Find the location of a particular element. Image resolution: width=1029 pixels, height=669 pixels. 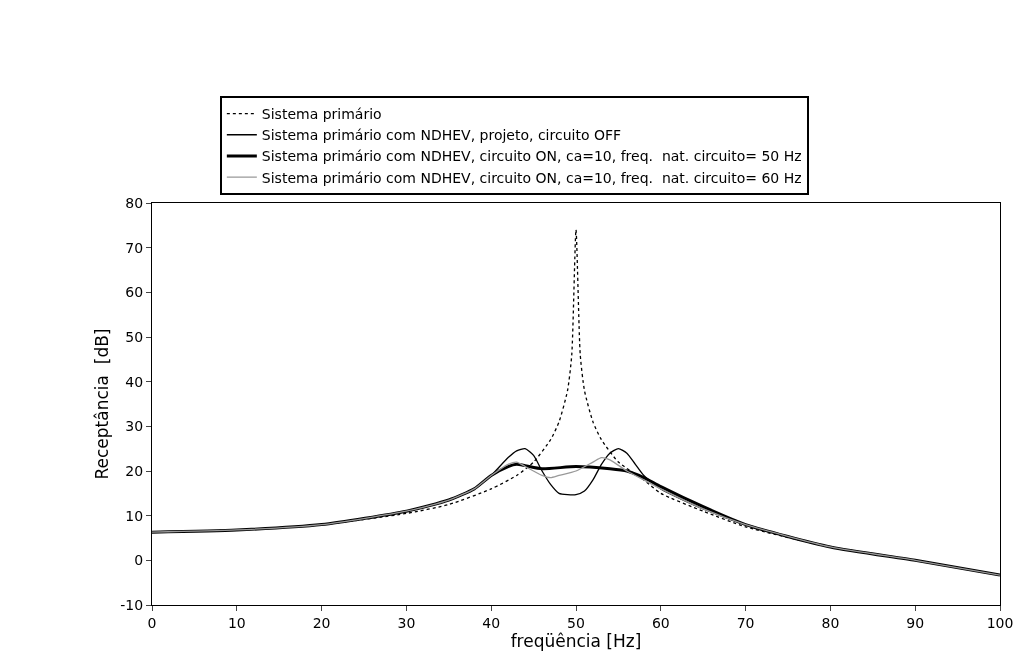

y-tick-label: 20 is located at coordinates (134, 470).